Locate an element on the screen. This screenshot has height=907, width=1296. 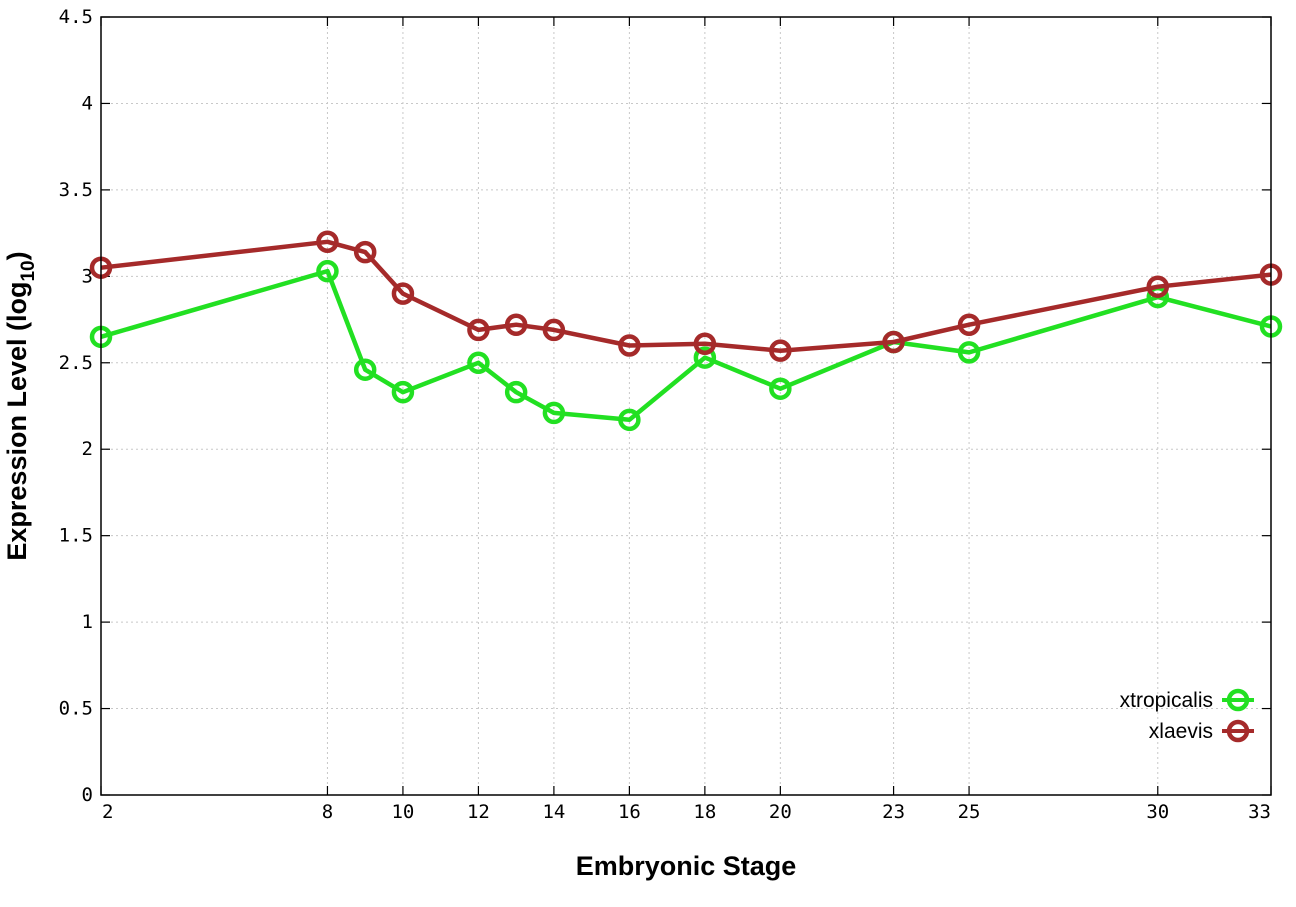
x-axis-title: Embryonic Stage is located at coordinates (686, 866).